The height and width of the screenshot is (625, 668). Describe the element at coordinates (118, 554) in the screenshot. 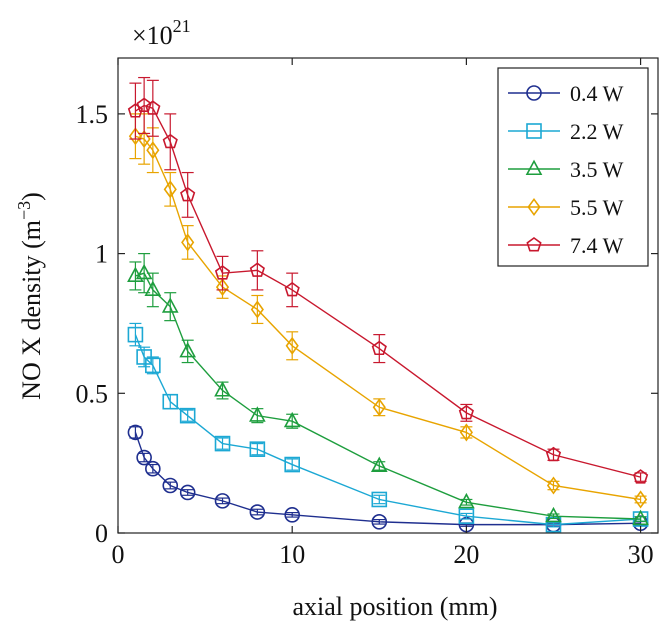

I see `x-tick-label: 0` at that location.